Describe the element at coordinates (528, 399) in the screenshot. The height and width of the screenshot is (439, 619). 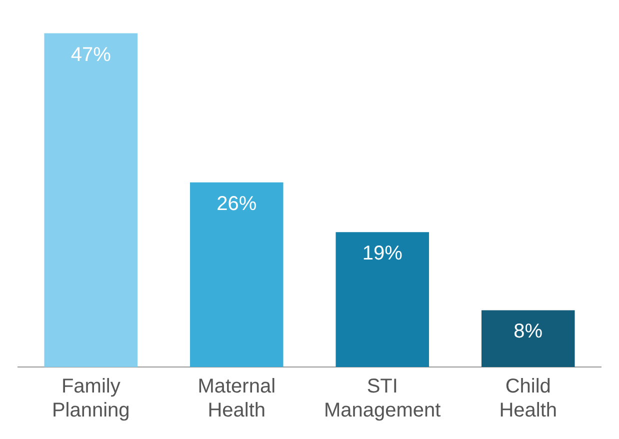
I see `x-tick-label: Child Health` at that location.